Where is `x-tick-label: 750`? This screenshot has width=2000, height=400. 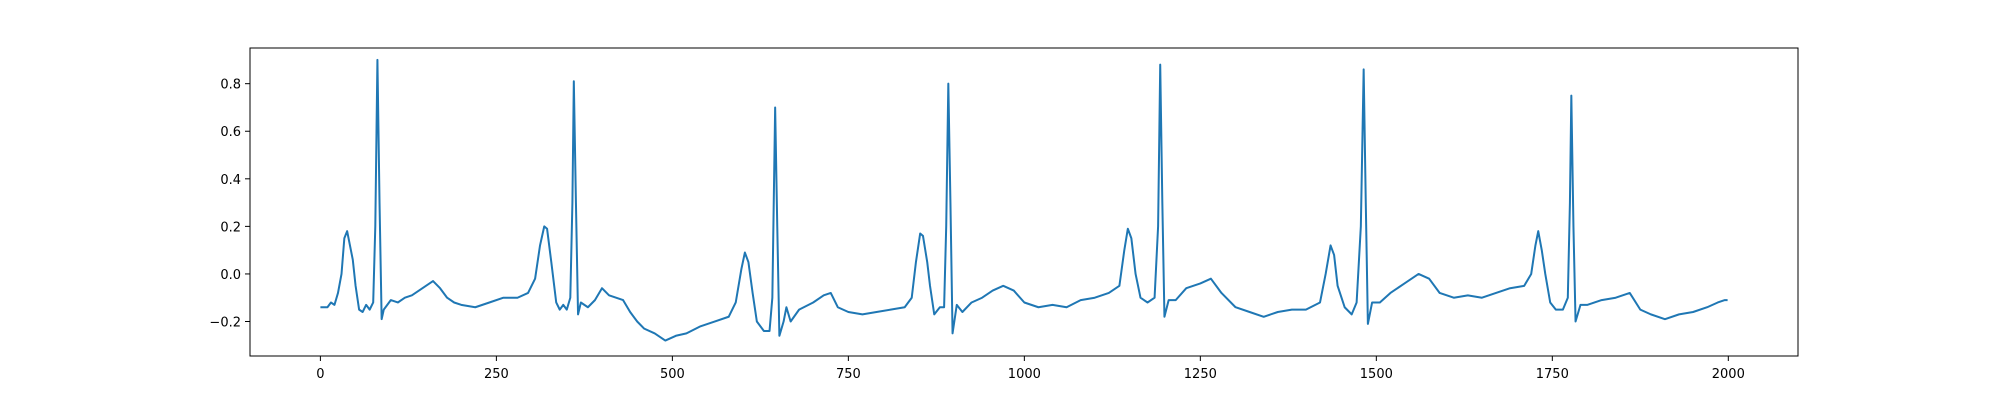 x-tick-label: 750 is located at coordinates (848, 374).